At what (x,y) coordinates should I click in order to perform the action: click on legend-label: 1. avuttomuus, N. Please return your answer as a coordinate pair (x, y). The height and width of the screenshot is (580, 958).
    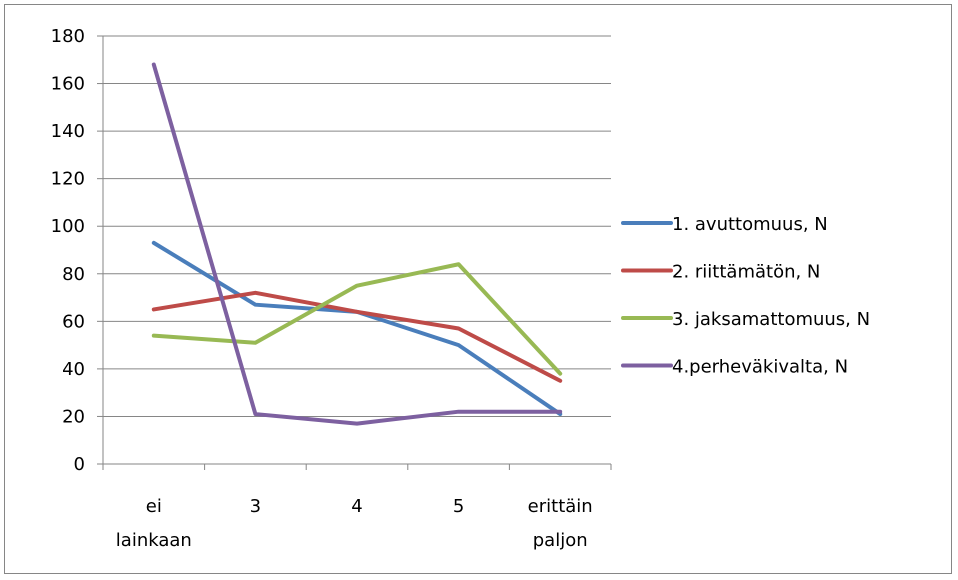
    Looking at the image, I should click on (750, 224).